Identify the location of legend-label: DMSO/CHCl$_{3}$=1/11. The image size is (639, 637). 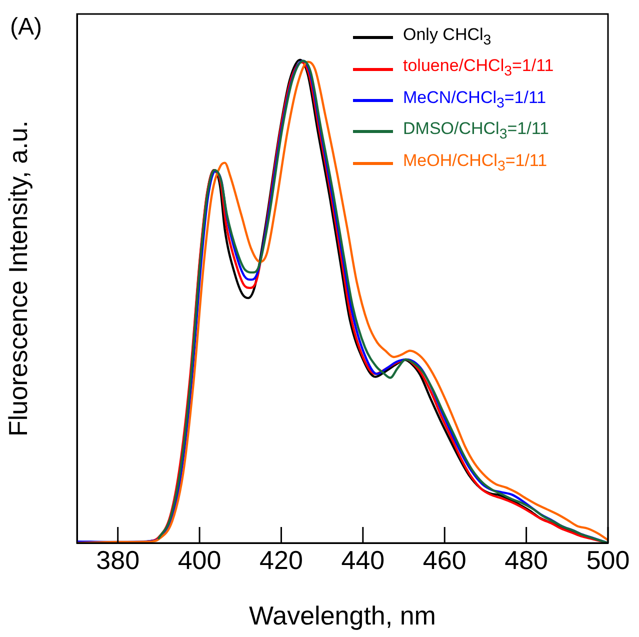
(476, 131).